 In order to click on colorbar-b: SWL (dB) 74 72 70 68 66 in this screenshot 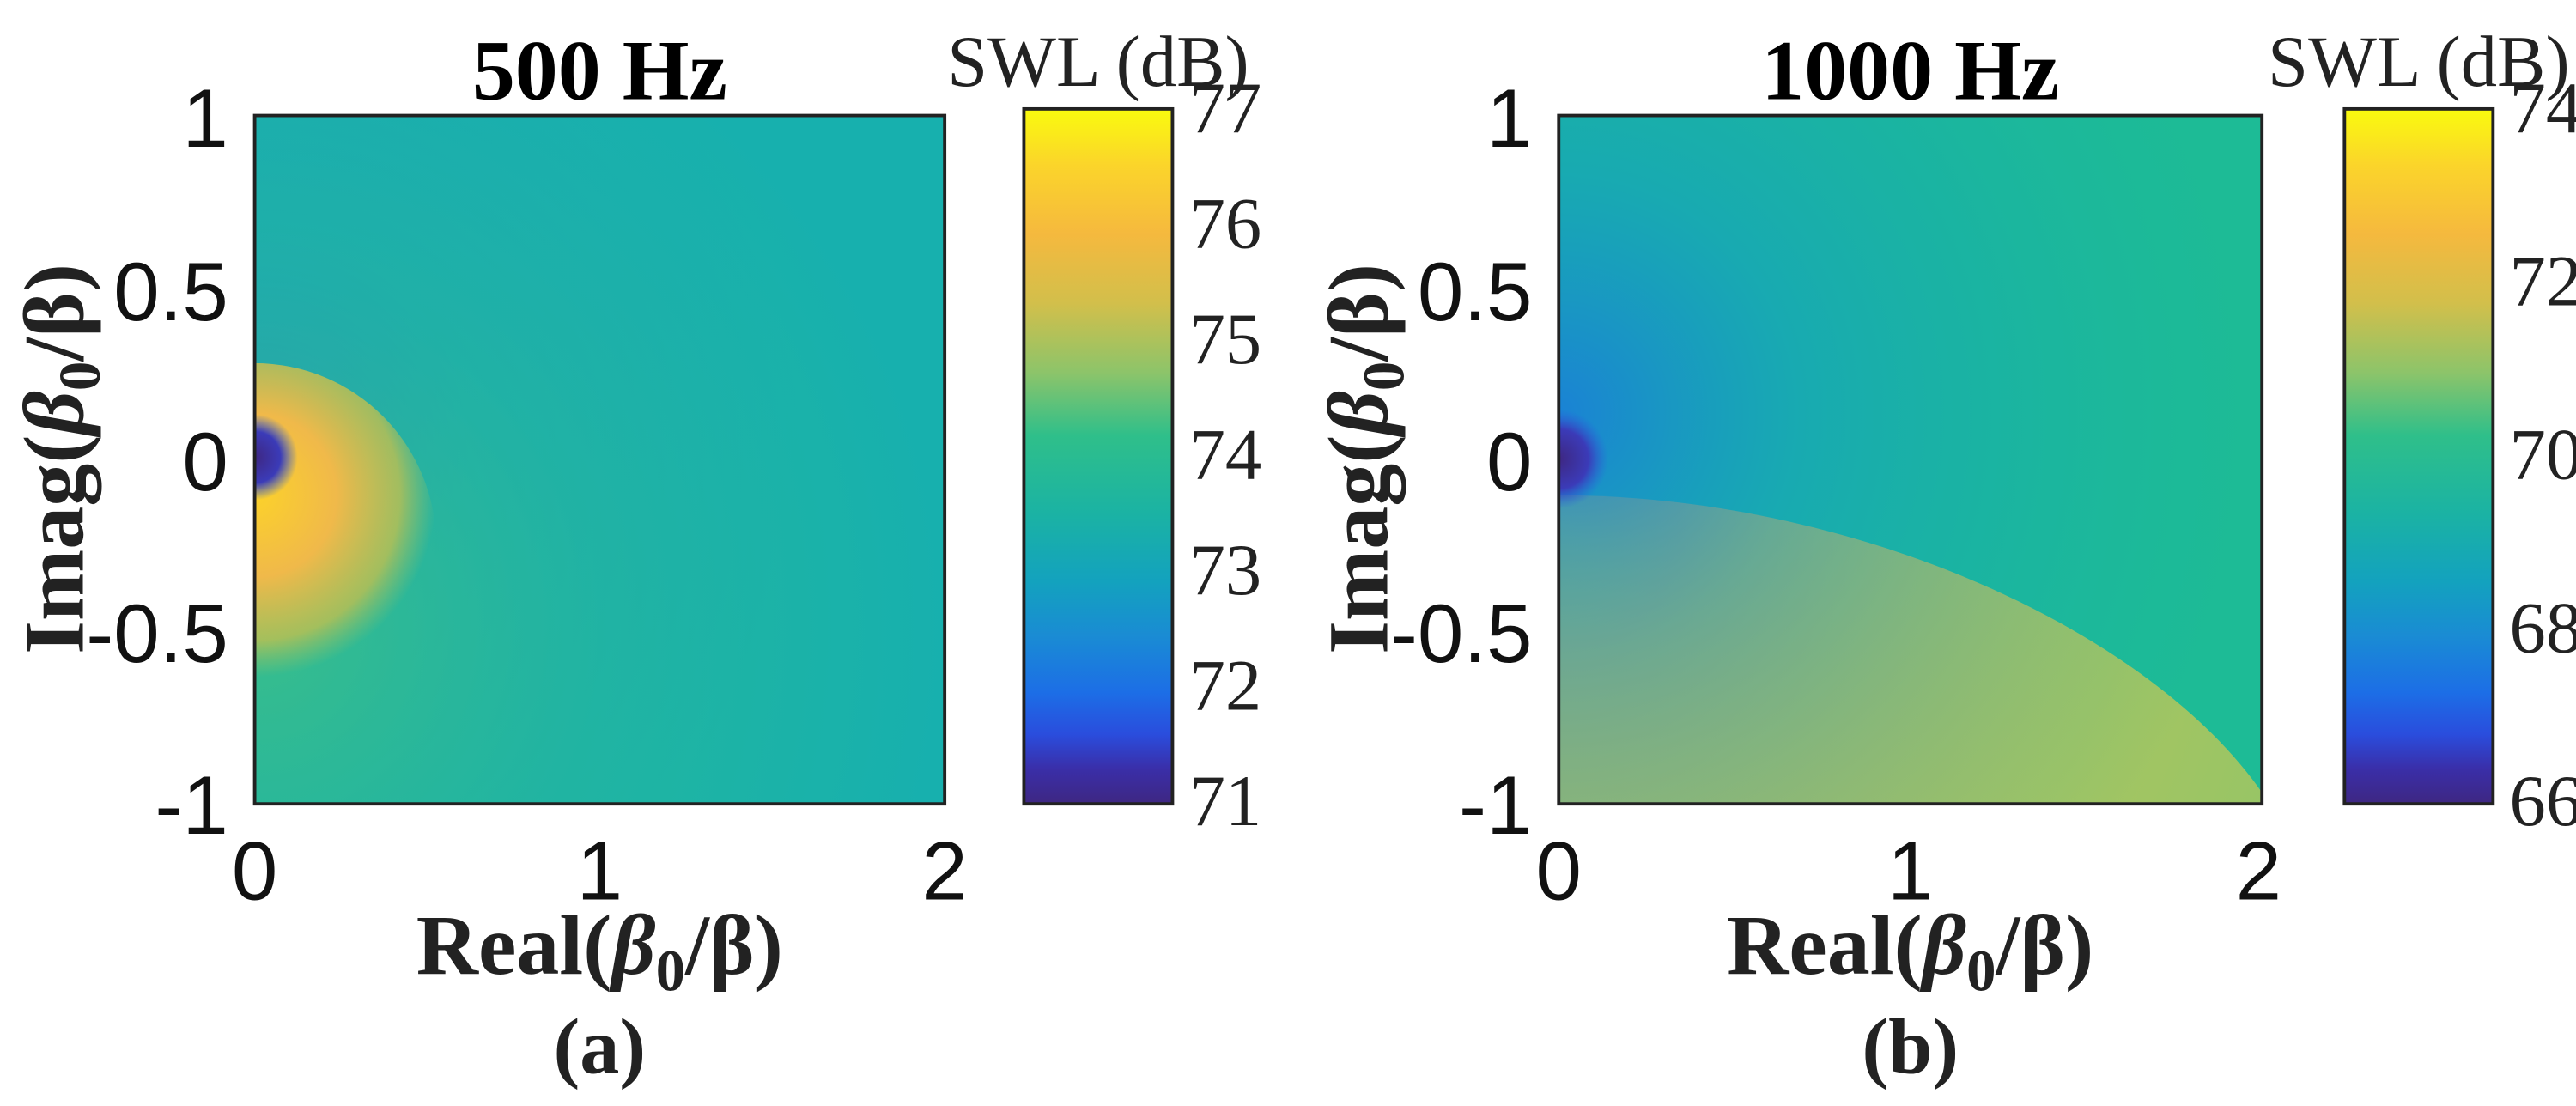, I will do `click(2422, 432)`.